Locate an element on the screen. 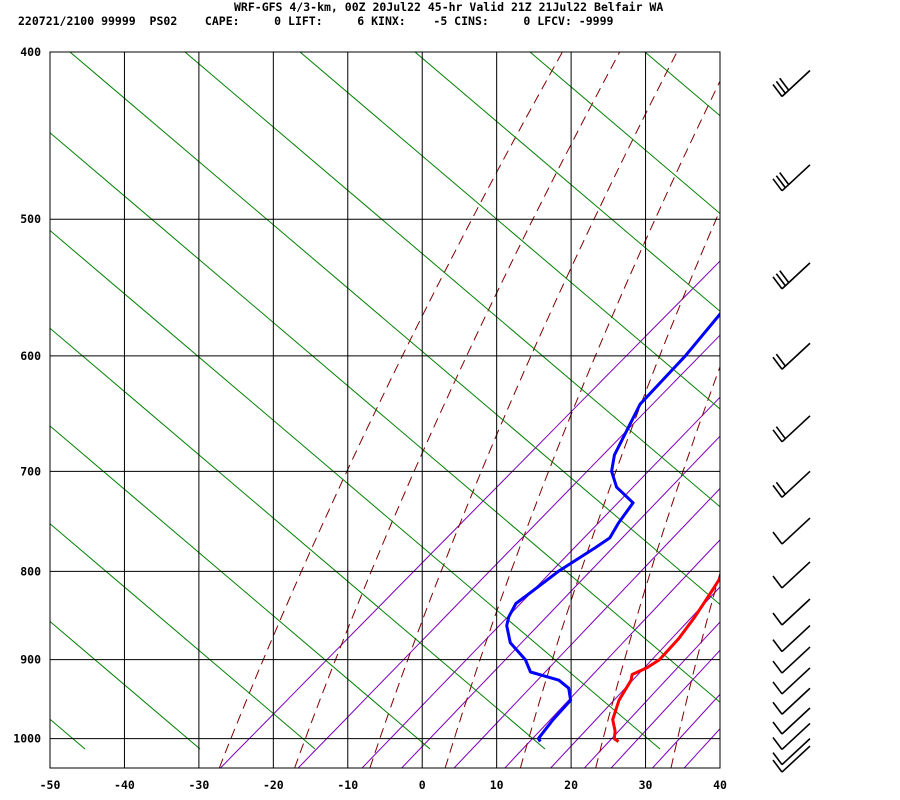 The width and height of the screenshot is (900, 800). pressure-tick-label: 900 is located at coordinates (30, 660).